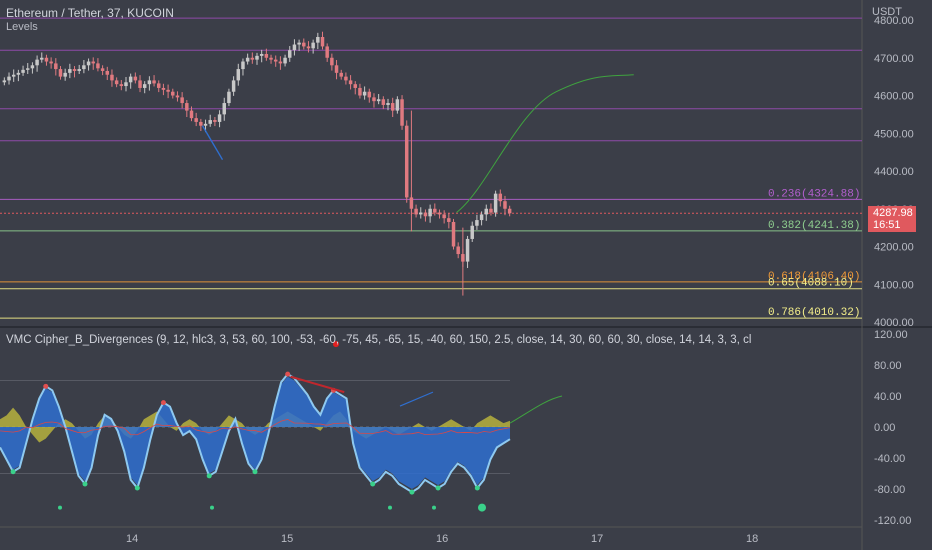  I want to click on price-tick-label: 4200.00, so click(894, 248).